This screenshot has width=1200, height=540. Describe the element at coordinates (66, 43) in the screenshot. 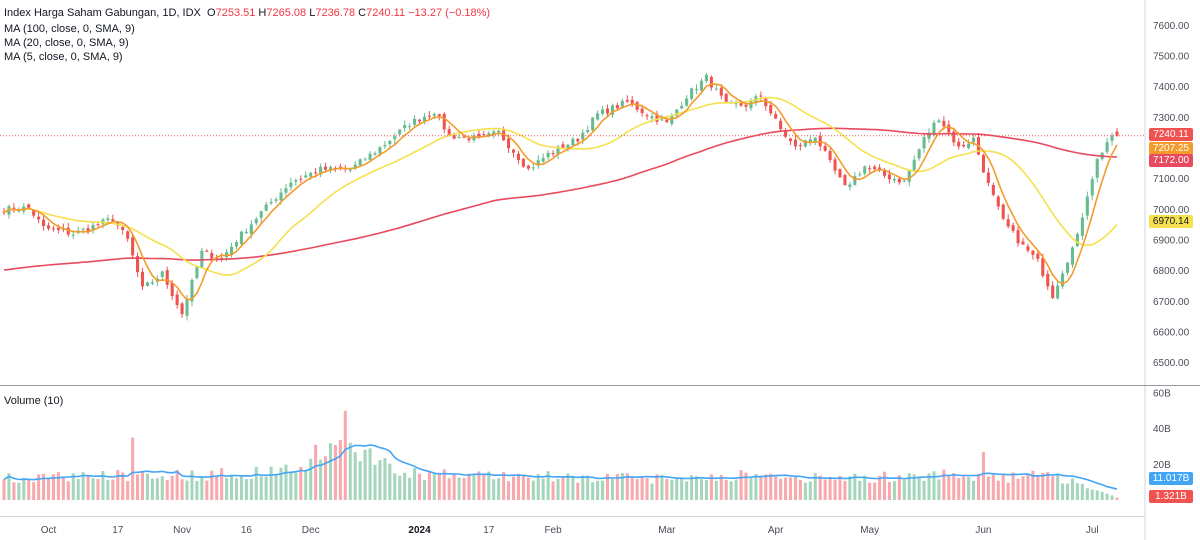

I see `ma20-legend: MA (20, close, 0, SMA, 9)` at that location.